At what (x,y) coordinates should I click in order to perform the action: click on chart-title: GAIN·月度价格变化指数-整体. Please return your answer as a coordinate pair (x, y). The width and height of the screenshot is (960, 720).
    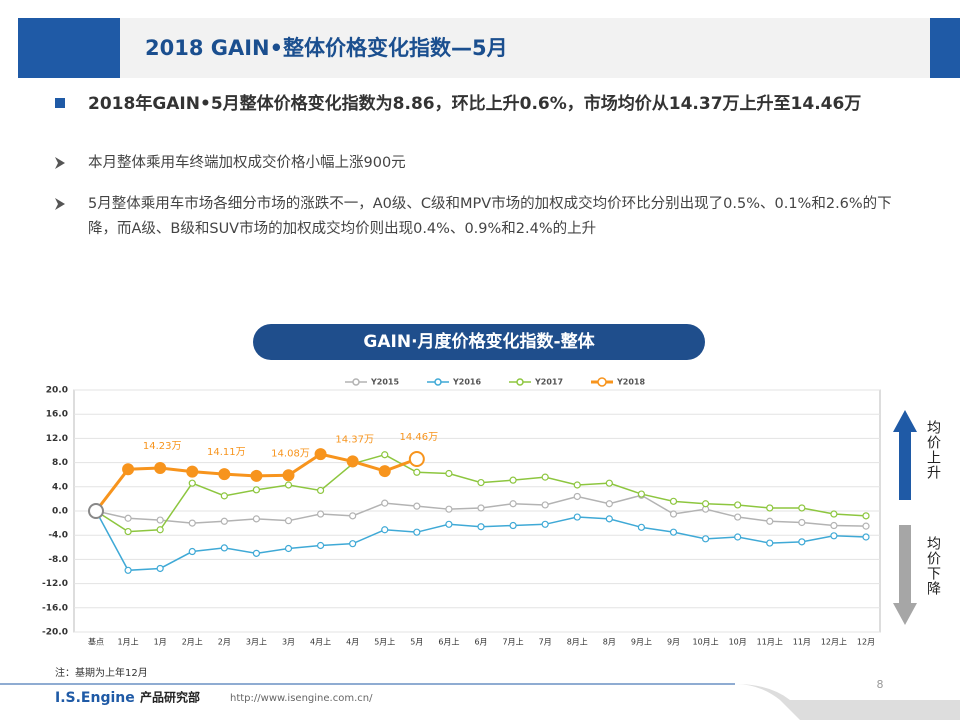
    Looking at the image, I should click on (479, 341).